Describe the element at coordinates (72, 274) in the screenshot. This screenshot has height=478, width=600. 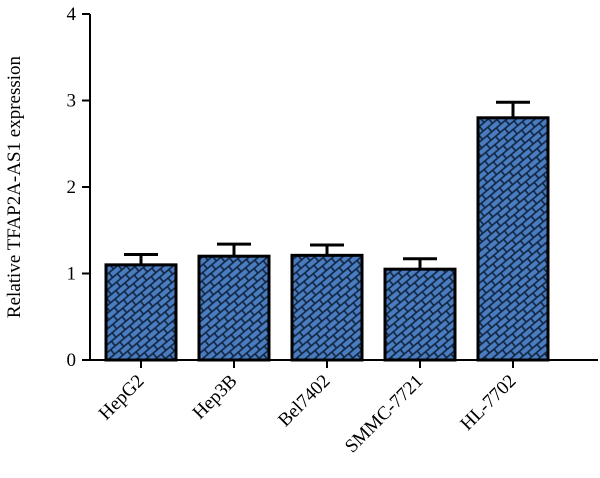
I see `y-tick-label: 1` at that location.